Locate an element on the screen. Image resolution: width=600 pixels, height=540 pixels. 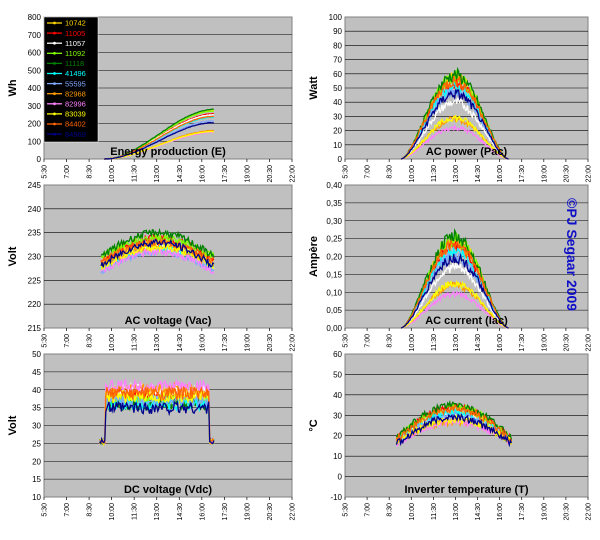
legend-label: 55595 is located at coordinates (75, 83).